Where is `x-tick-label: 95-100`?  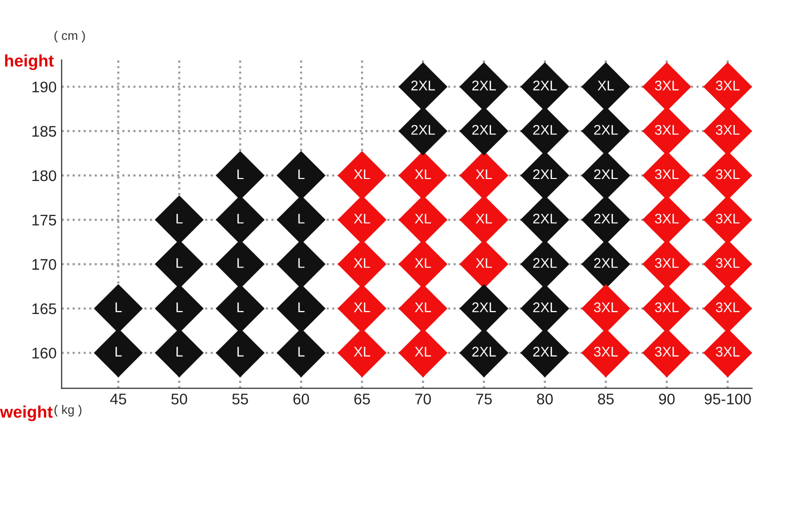 x-tick-label: 95-100 is located at coordinates (727, 399).